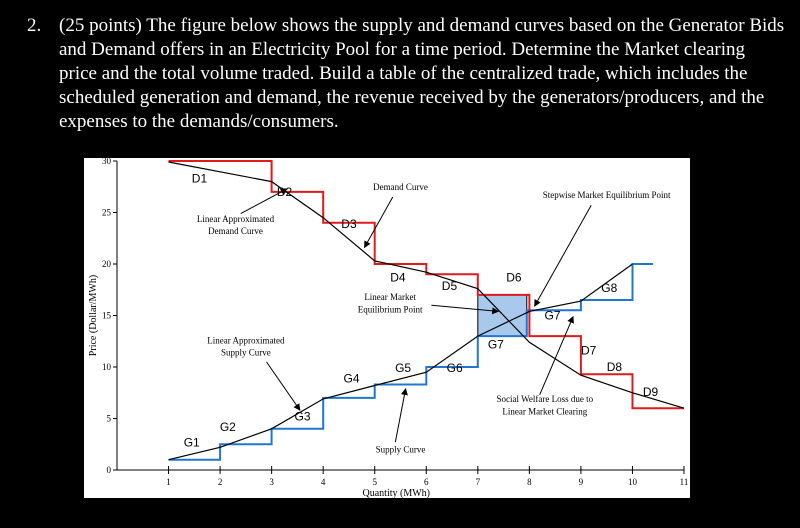 The height and width of the screenshot is (528, 800). I want to click on step-label-g3: G3, so click(303, 417).